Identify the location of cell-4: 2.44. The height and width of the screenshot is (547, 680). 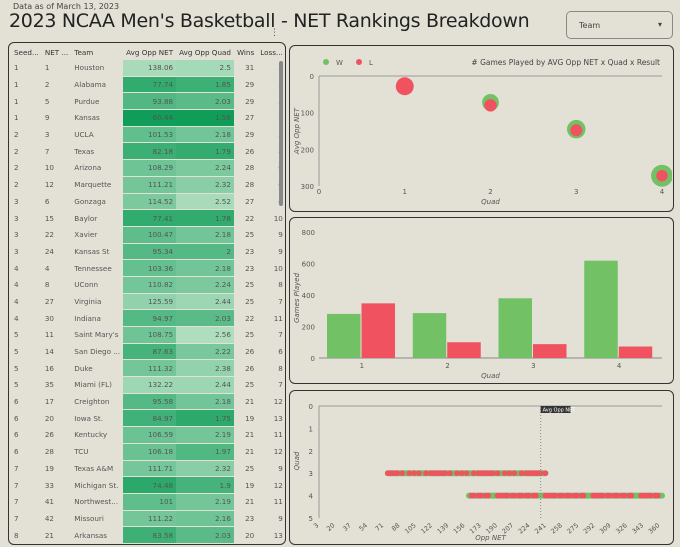
(205, 301).